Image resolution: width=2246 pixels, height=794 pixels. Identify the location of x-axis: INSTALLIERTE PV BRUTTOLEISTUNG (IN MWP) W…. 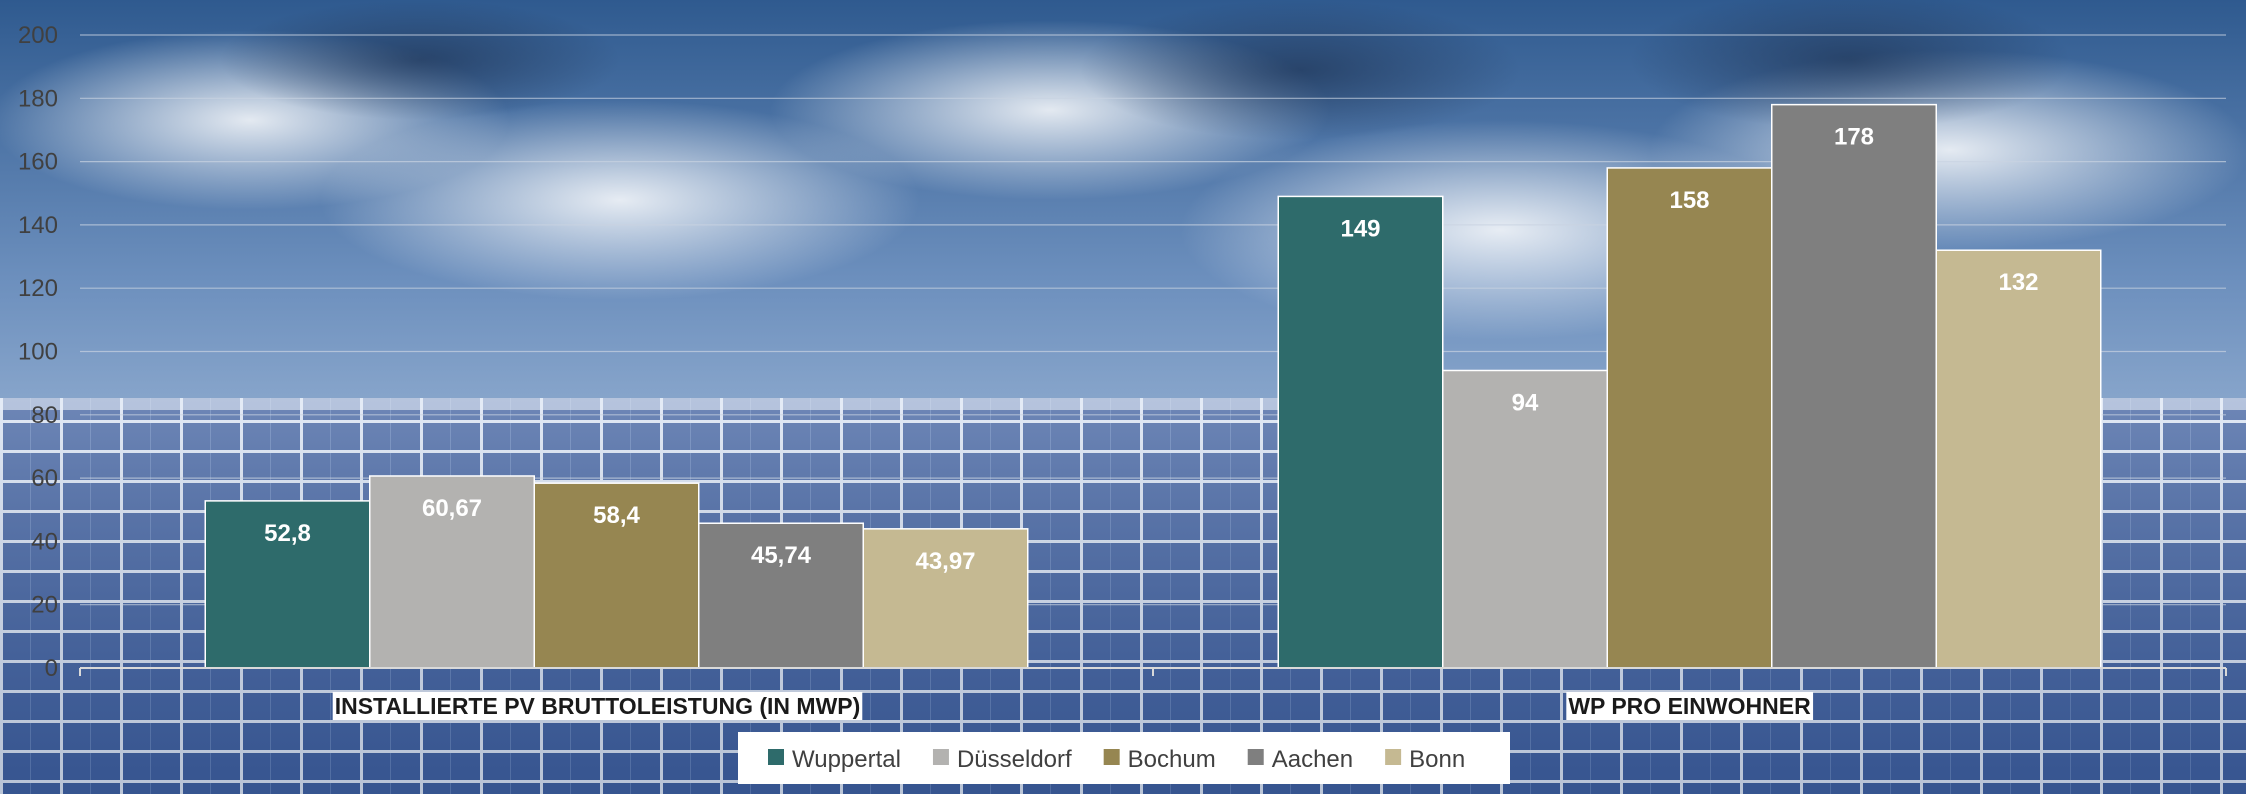
(1153, 693).